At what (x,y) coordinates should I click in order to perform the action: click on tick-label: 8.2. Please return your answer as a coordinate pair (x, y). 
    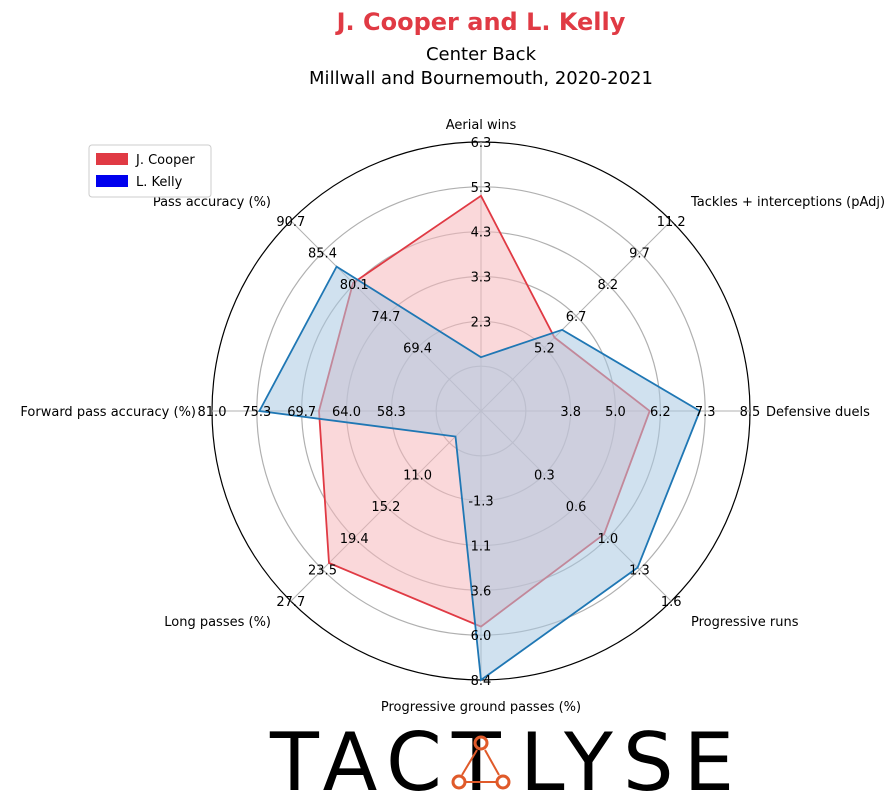
    Looking at the image, I should click on (607, 285).